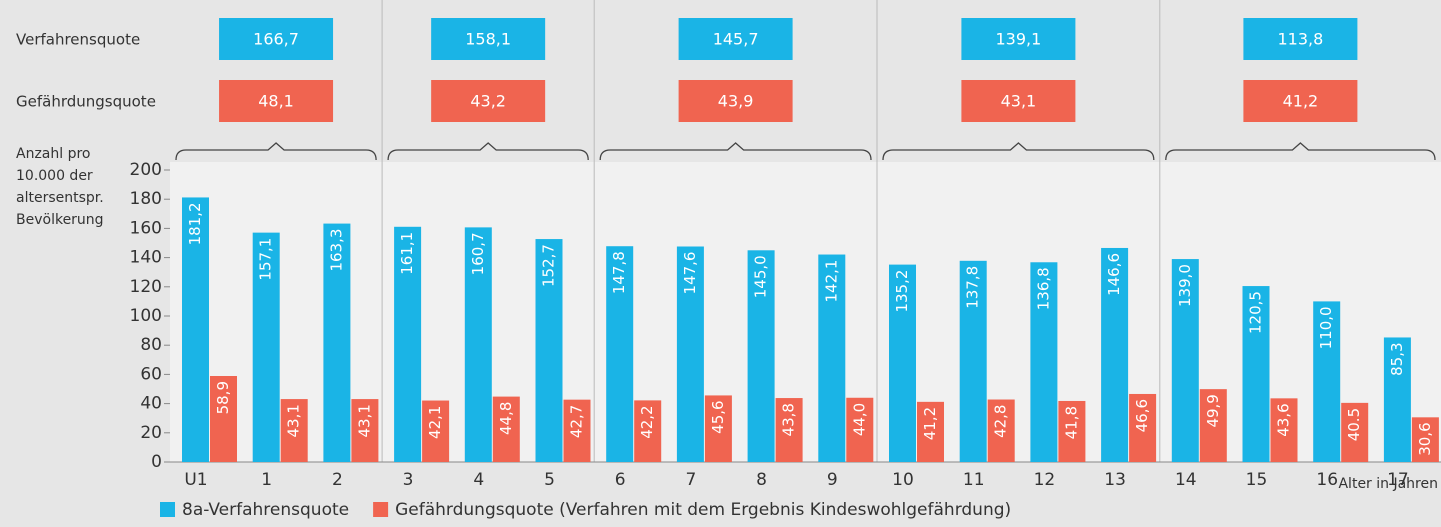 This screenshot has width=1441, height=527. What do you see at coordinates (336, 250) in the screenshot?
I see `value-label: 163,3` at bounding box center [336, 250].